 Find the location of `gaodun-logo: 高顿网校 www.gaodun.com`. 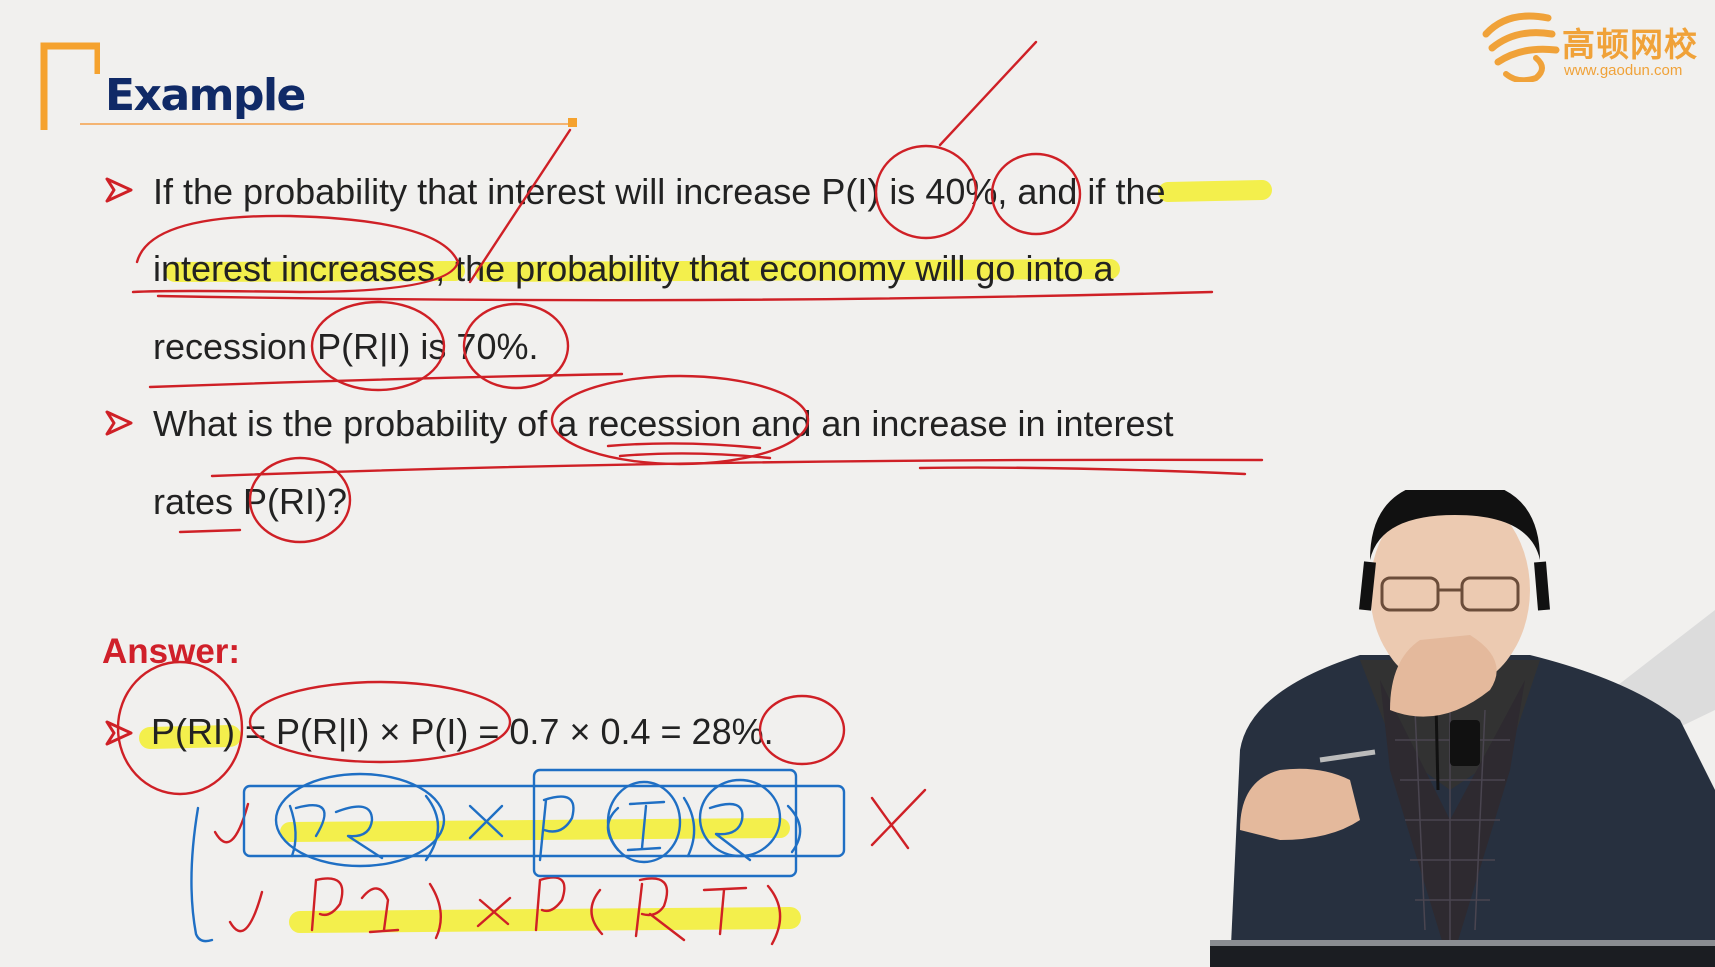

gaodun-logo: 高顿网校 www.gaodun.com is located at coordinates (1594, 43).